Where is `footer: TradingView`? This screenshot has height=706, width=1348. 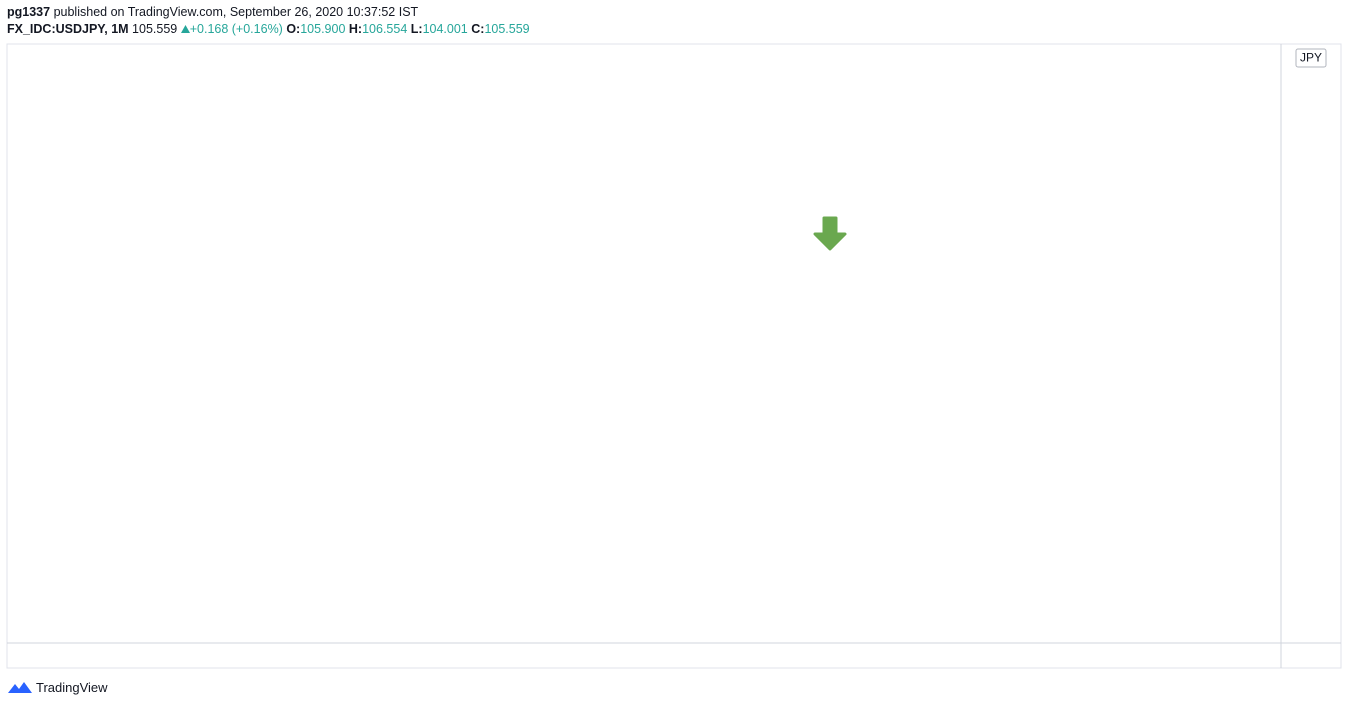
footer: TradingView is located at coordinates (58, 687).